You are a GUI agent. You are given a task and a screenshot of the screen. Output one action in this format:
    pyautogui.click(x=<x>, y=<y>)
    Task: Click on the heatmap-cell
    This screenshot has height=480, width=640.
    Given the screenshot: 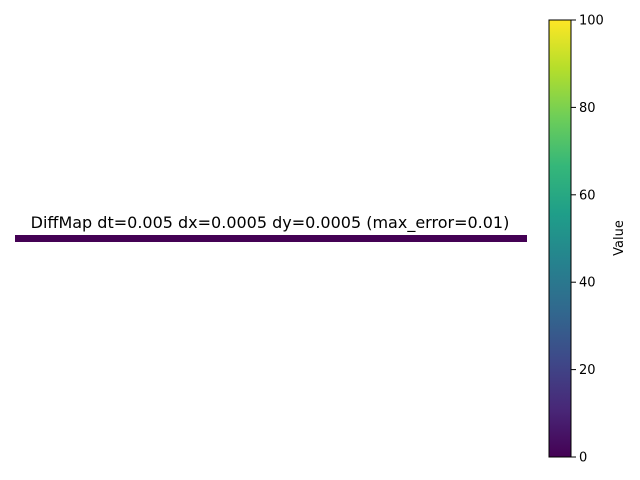 What is the action you would take?
    pyautogui.click(x=271, y=238)
    